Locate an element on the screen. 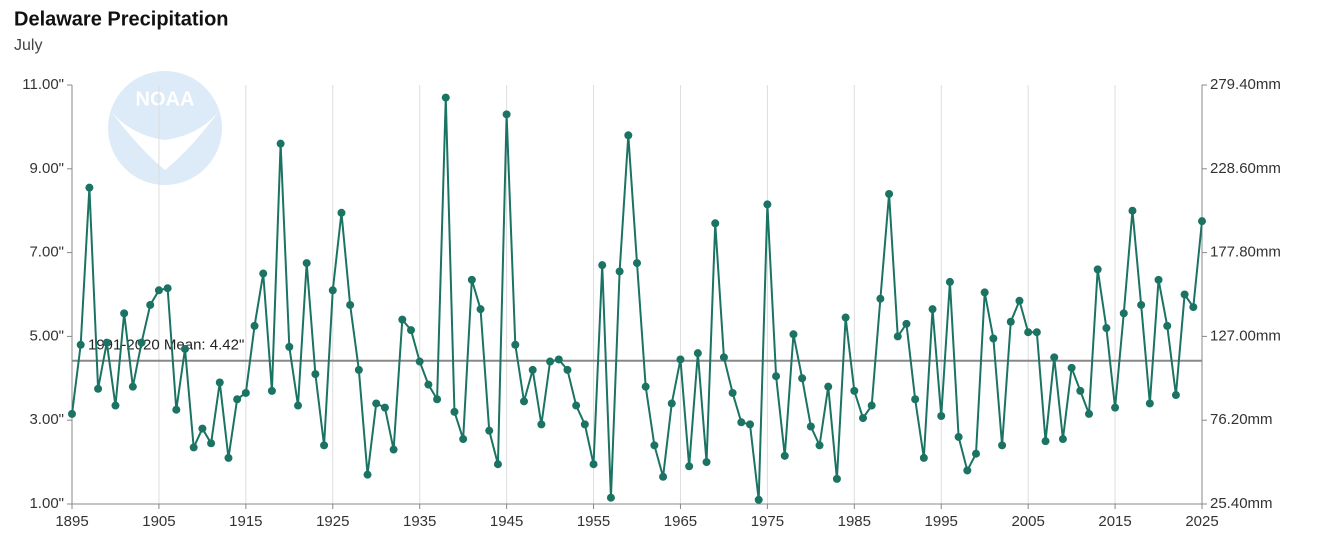 This screenshot has width=1320, height=556. x-tick-label: 1975 is located at coordinates (767, 521).